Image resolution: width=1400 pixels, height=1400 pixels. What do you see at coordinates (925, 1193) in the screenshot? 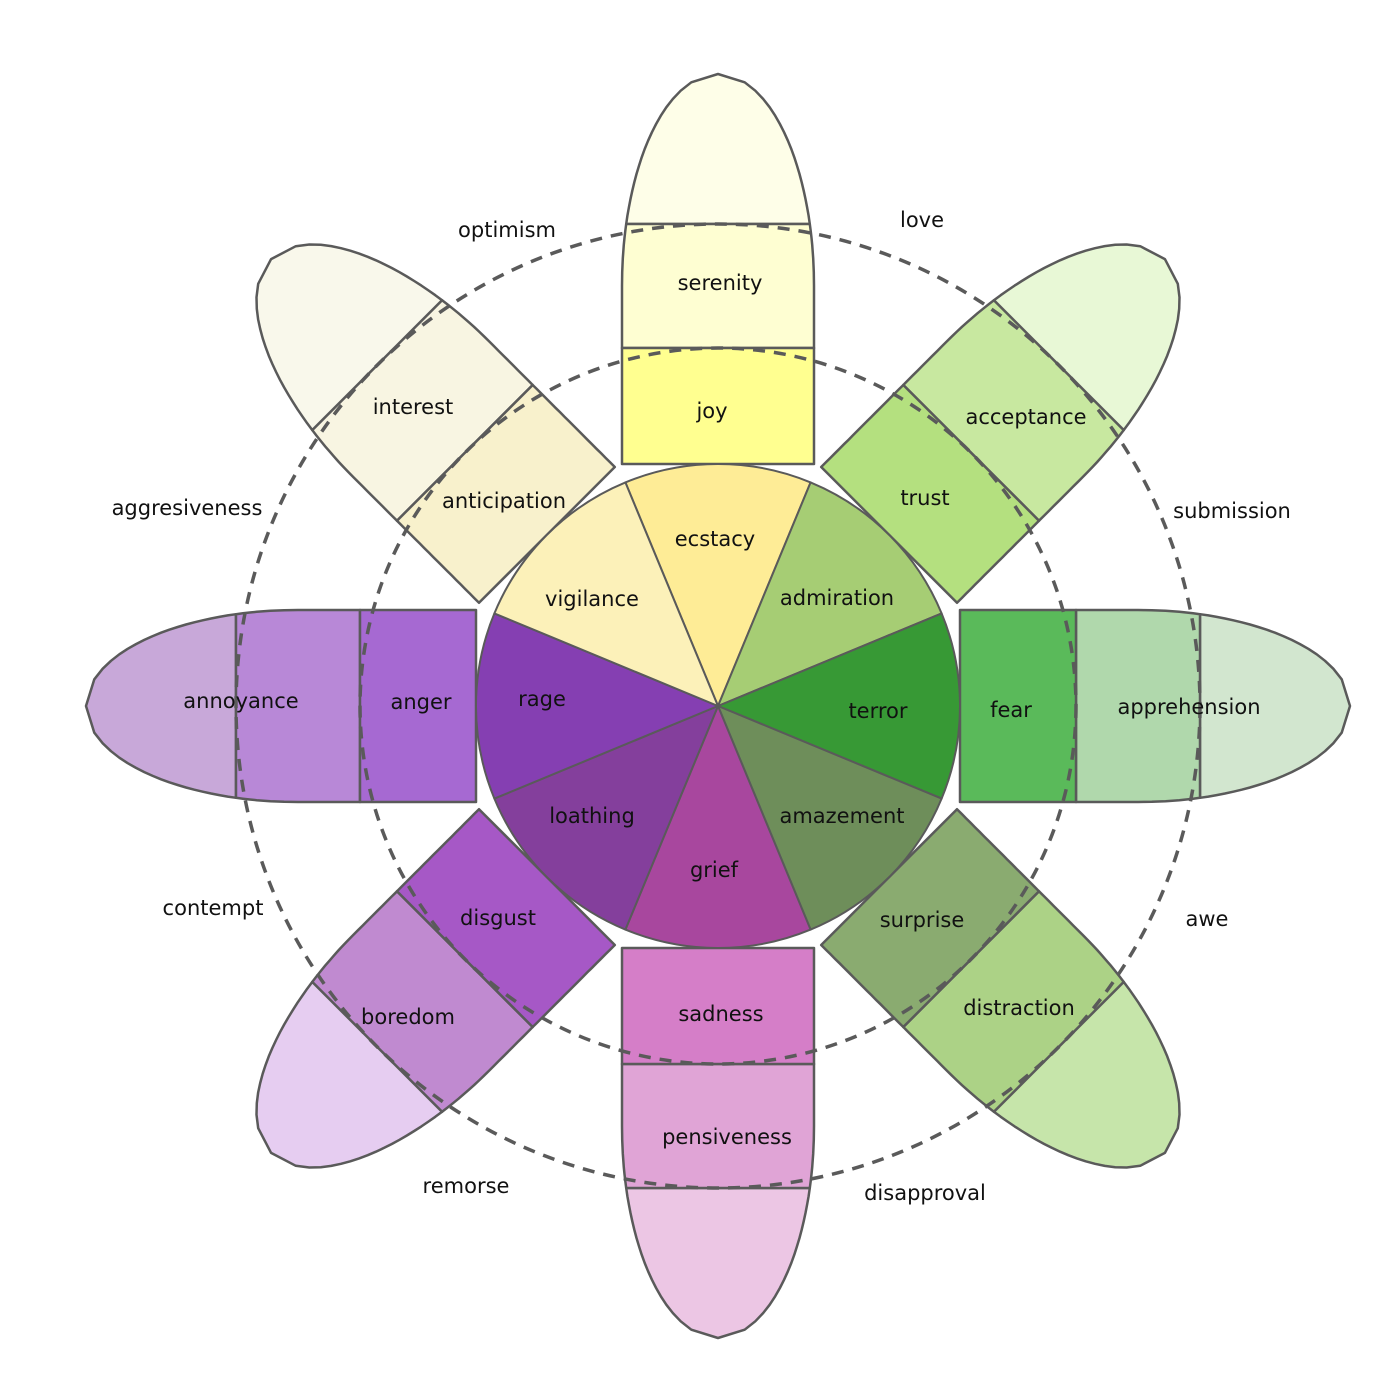
I see `dyad-disapproval: disapproval` at bounding box center [925, 1193].